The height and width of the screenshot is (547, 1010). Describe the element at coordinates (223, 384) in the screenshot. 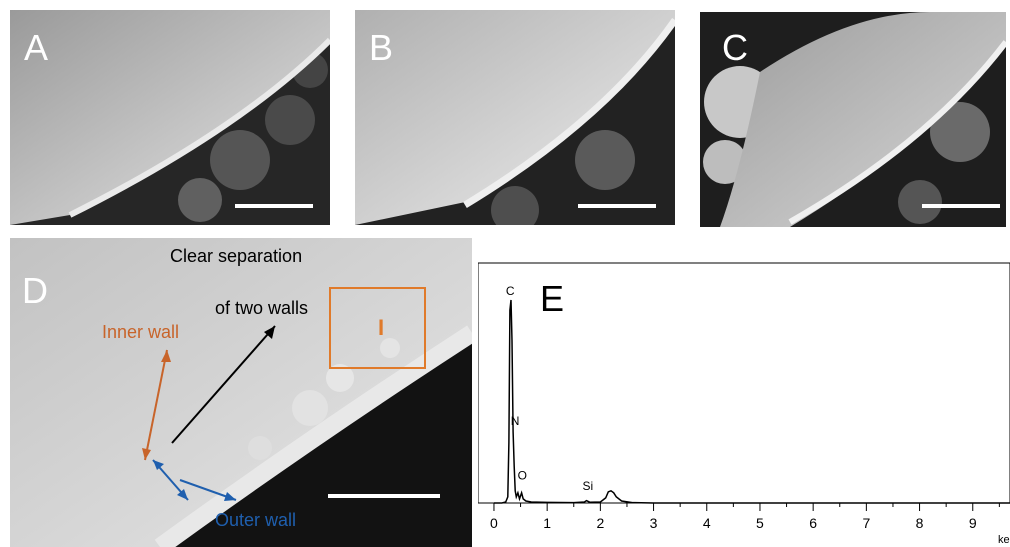

I see `separation-arrow` at that location.